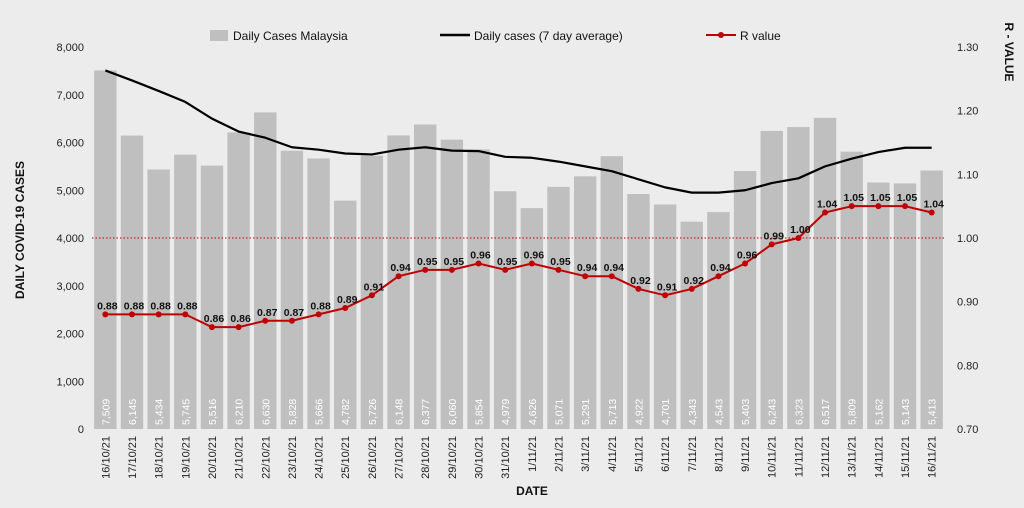 The width and height of the screenshot is (1024, 508). Describe the element at coordinates (160, 457) in the screenshot. I see `x-tick-label: 18/10/21` at that location.